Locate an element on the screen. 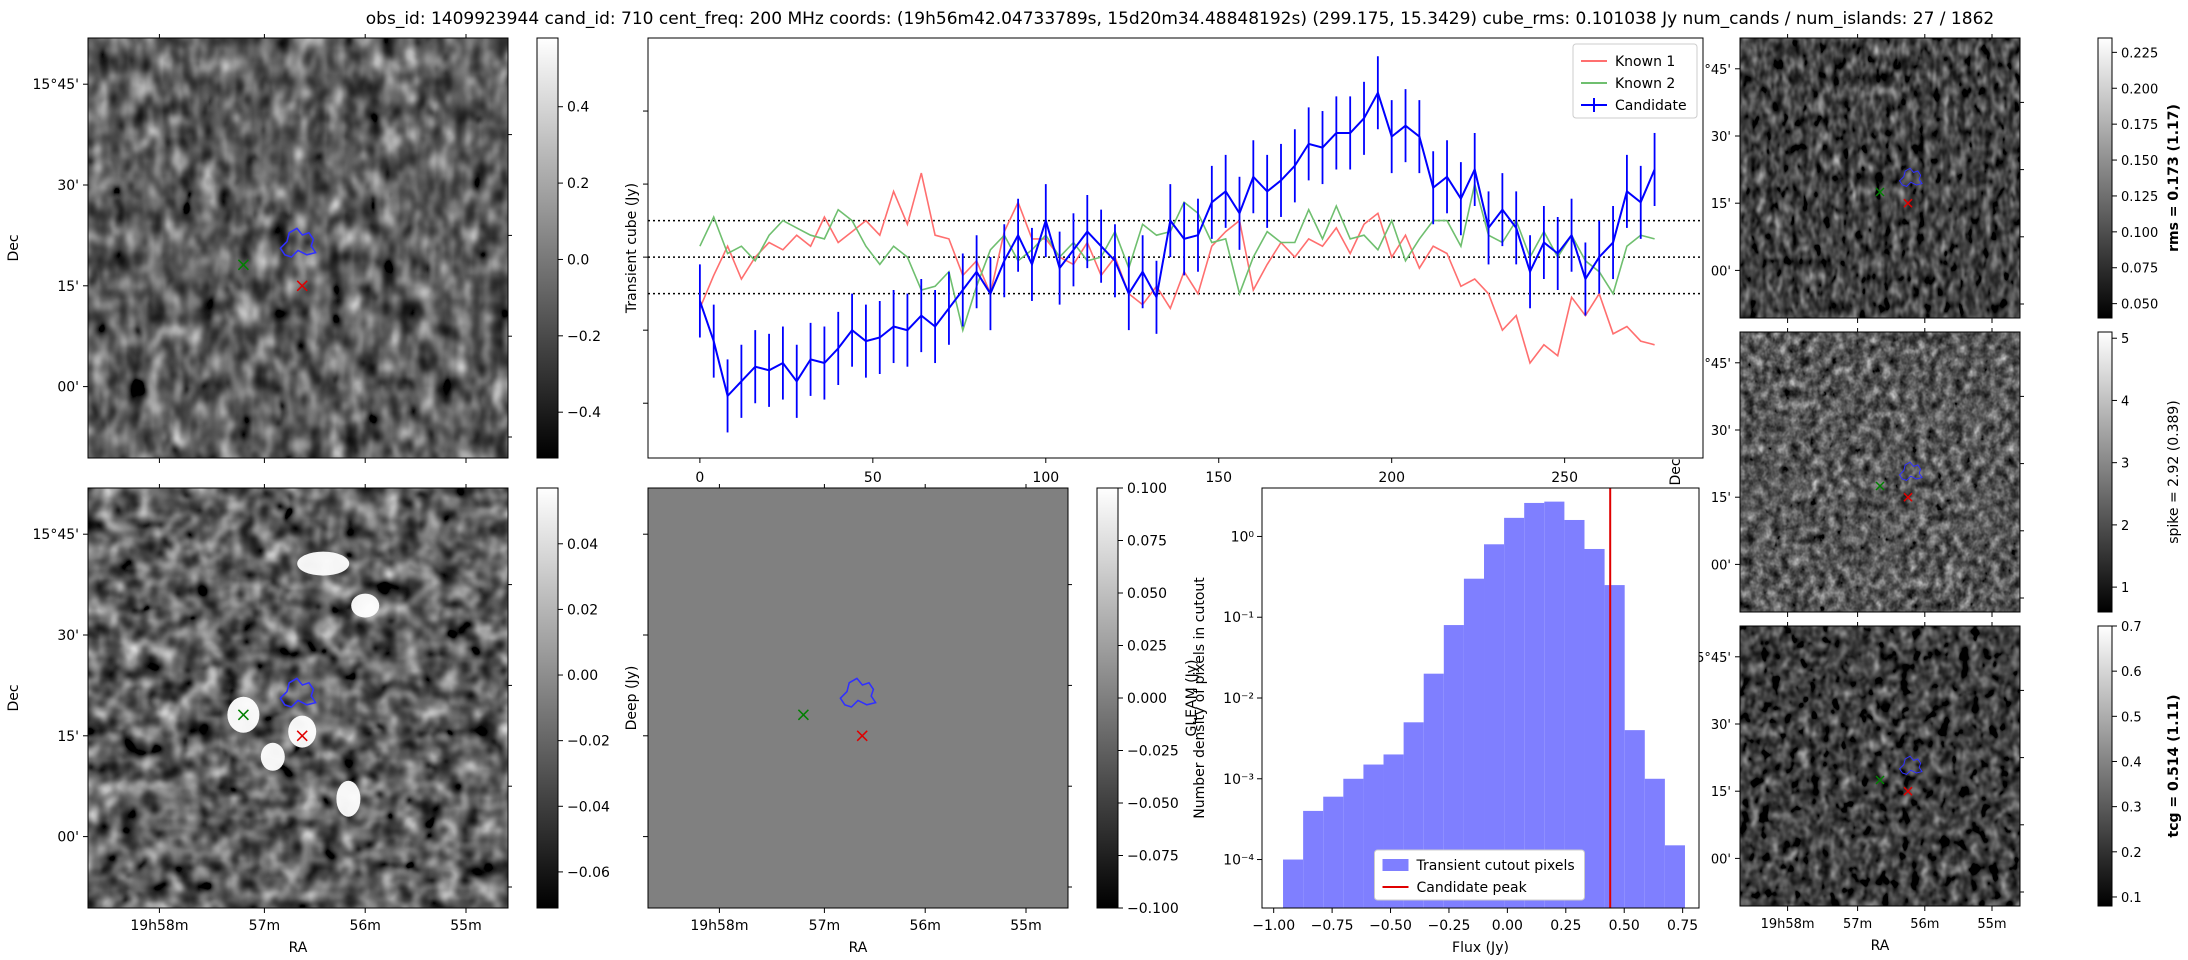  deep-frame is located at coordinates (298, 698).